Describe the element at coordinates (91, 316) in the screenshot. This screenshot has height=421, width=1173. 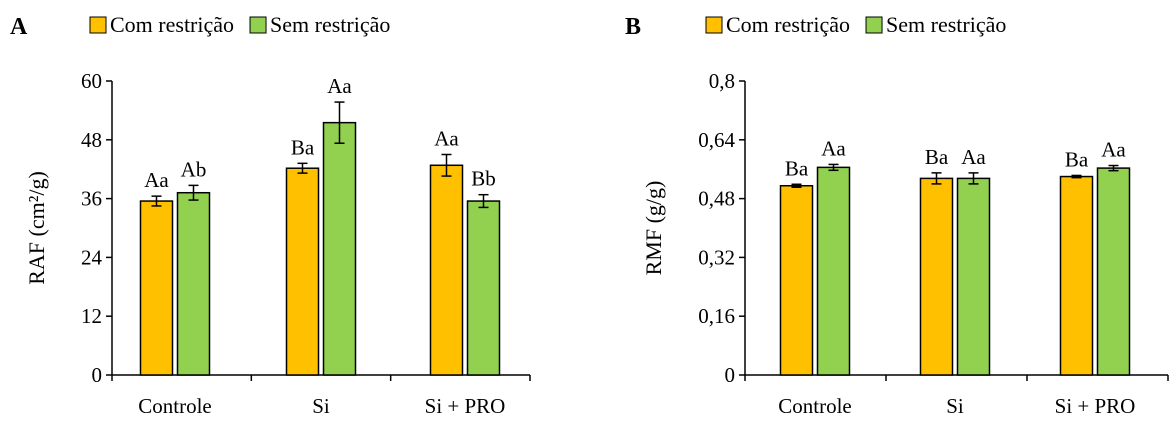
I see `y-tick-label: 12` at that location.